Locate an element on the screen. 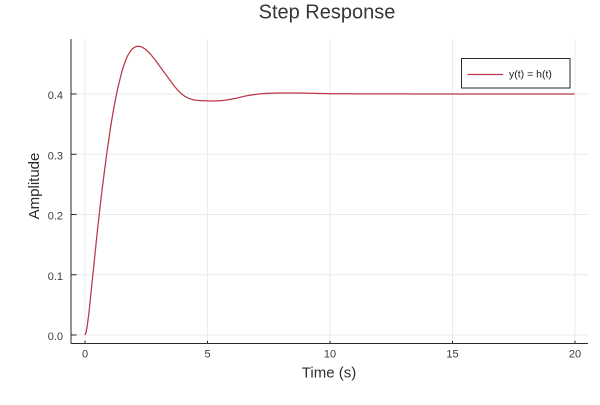  svg-text: y(t) = h(t) is located at coordinates (530, 75).